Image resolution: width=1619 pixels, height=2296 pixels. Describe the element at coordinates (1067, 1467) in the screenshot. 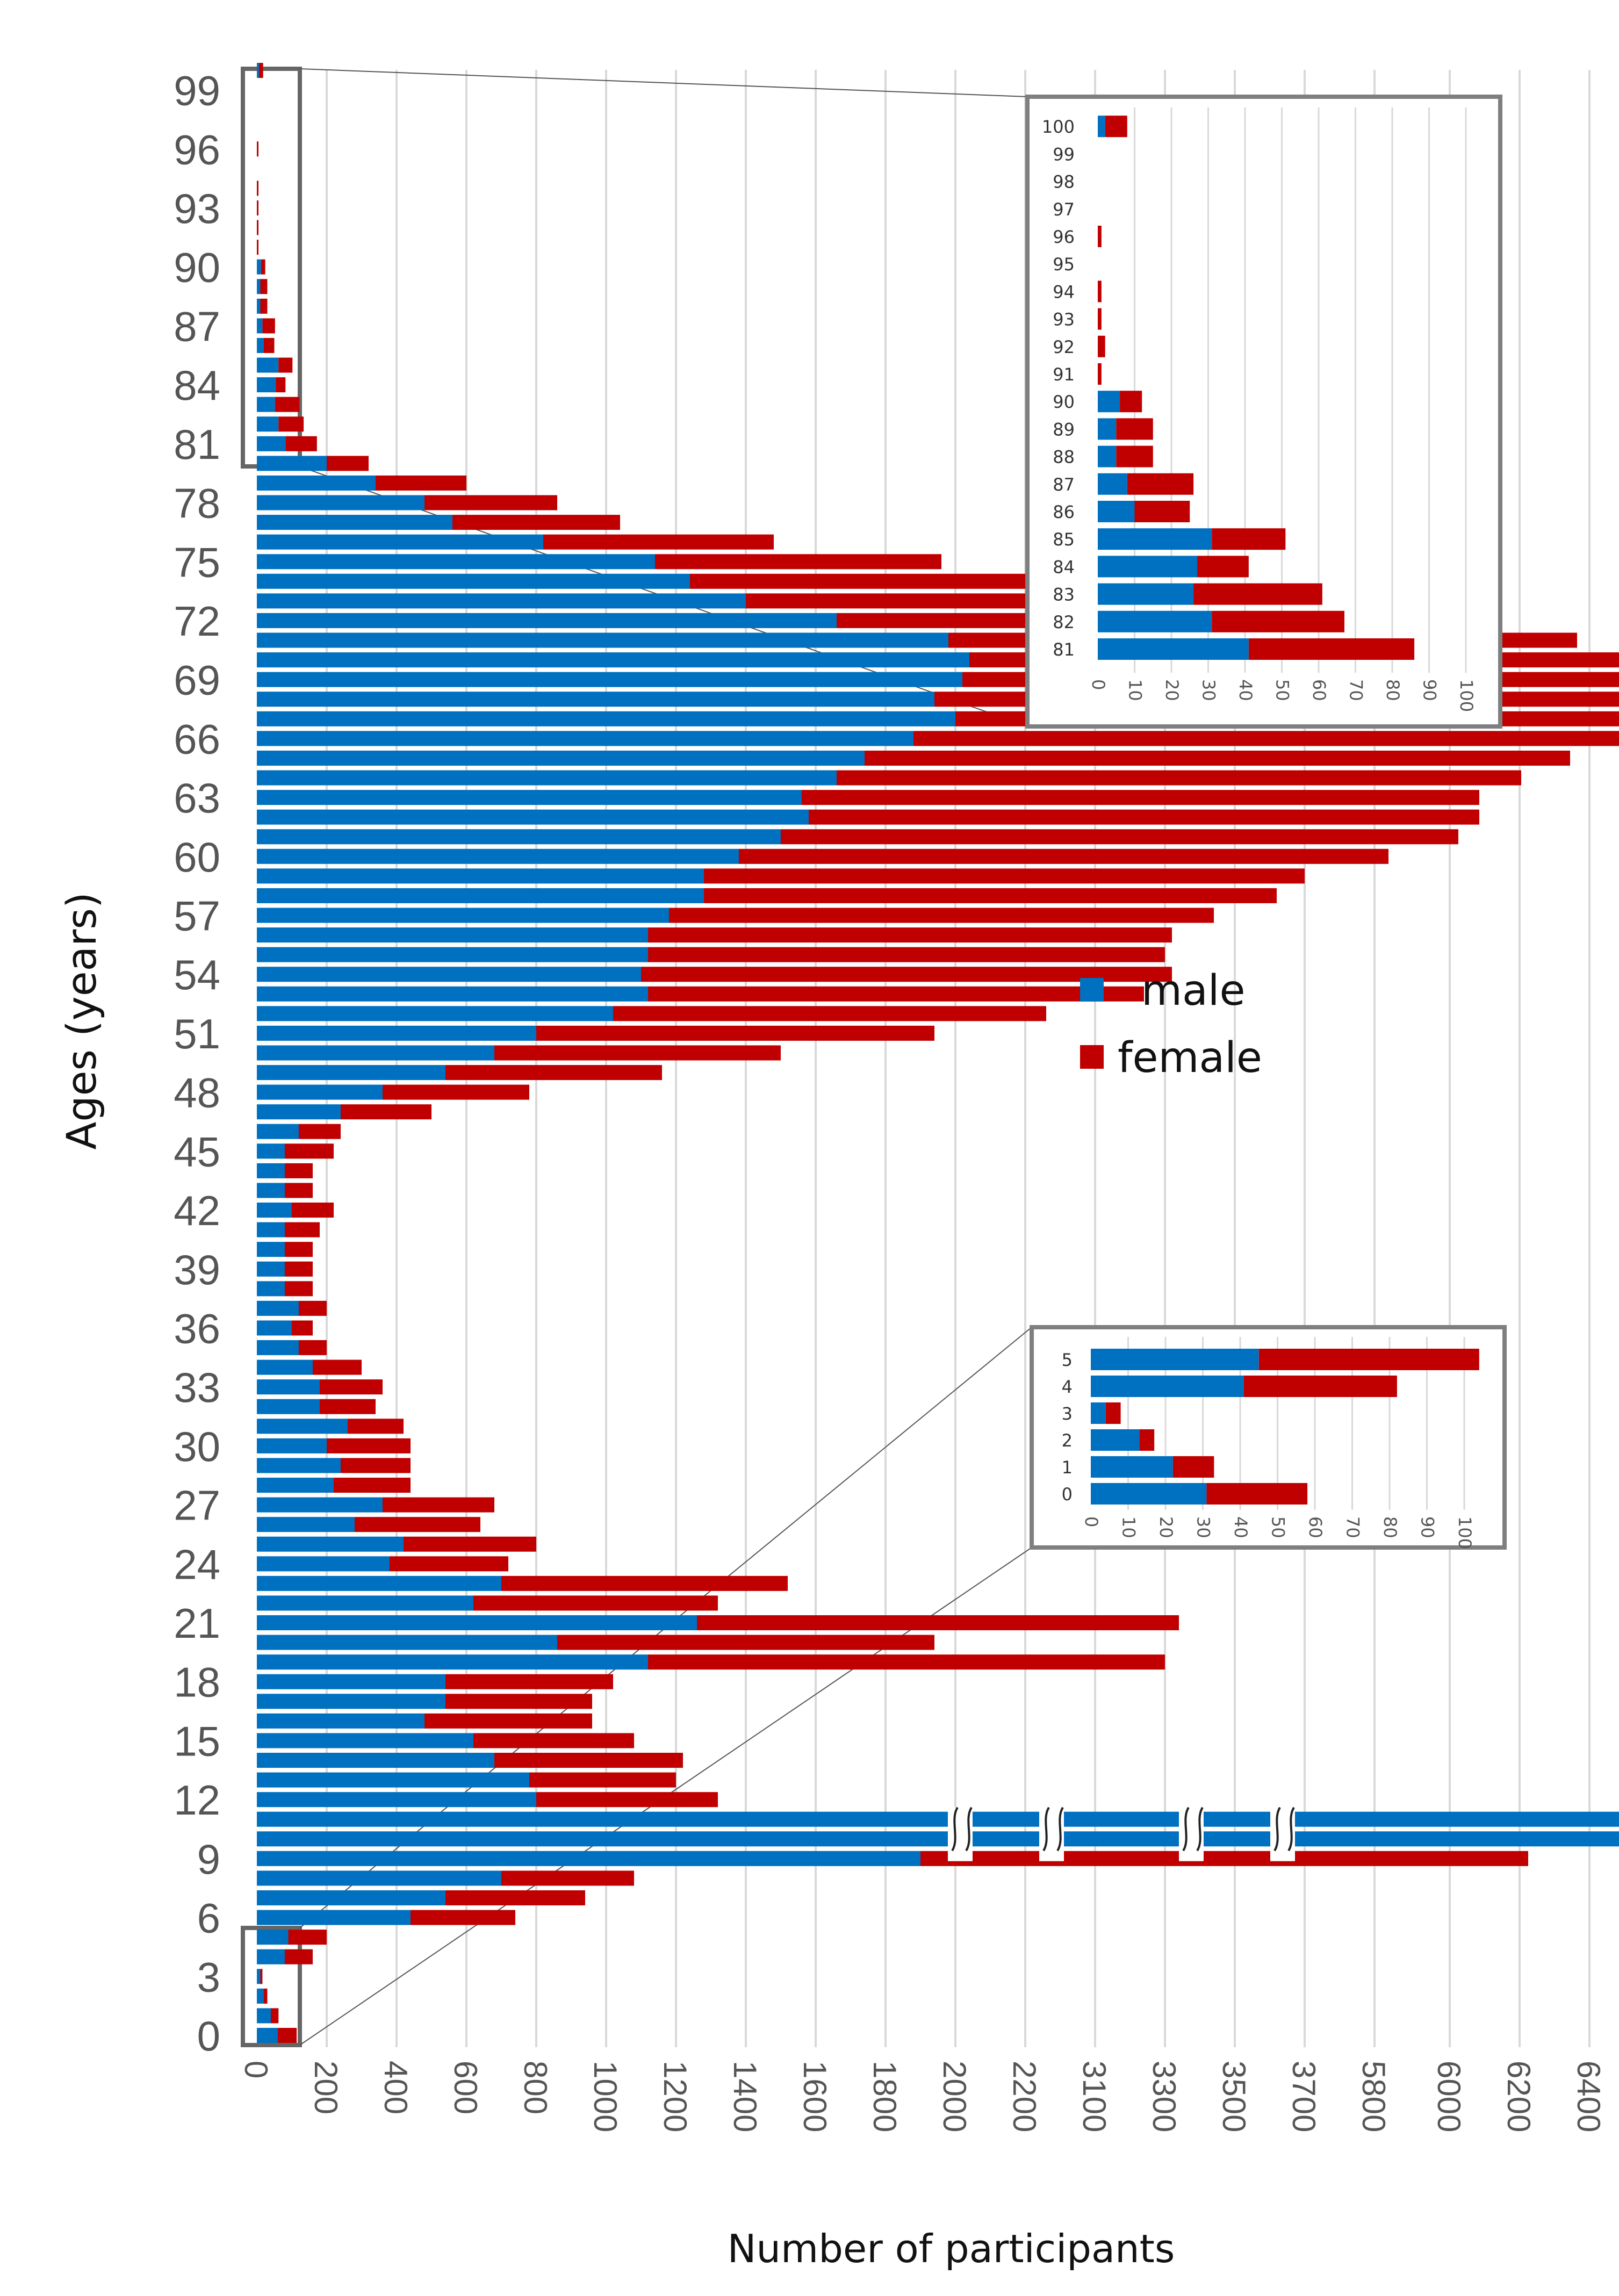

I see `inset-y-tick: 1` at that location.